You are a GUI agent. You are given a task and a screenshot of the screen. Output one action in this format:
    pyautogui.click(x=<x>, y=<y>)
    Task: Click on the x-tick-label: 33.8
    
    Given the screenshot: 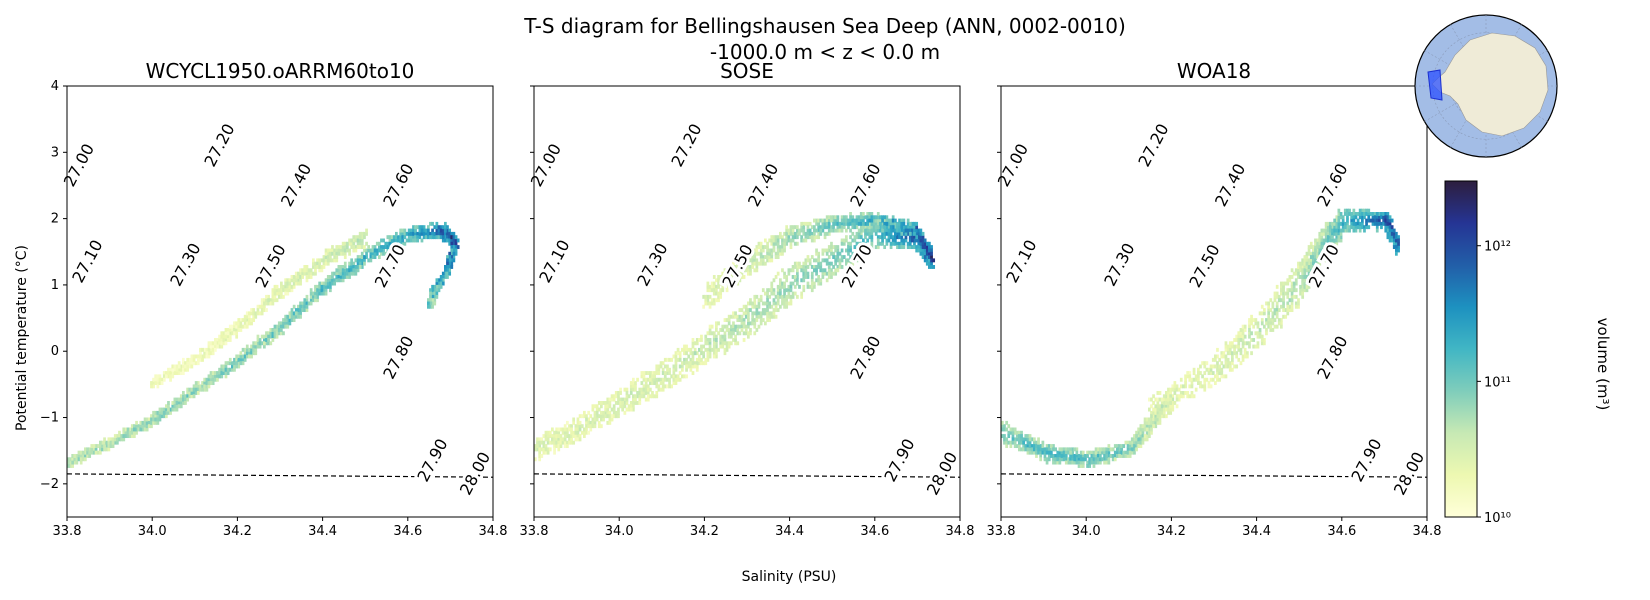 What is the action you would take?
    pyautogui.click(x=1001, y=531)
    